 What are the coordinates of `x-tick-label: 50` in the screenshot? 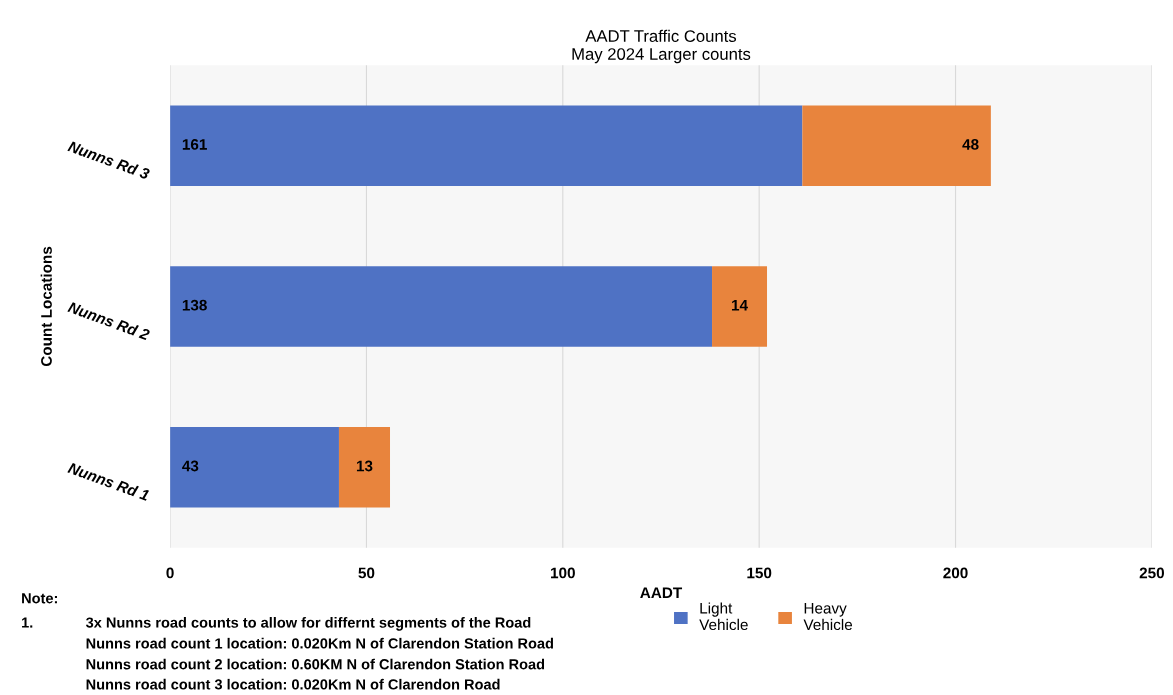 It's located at (366, 573).